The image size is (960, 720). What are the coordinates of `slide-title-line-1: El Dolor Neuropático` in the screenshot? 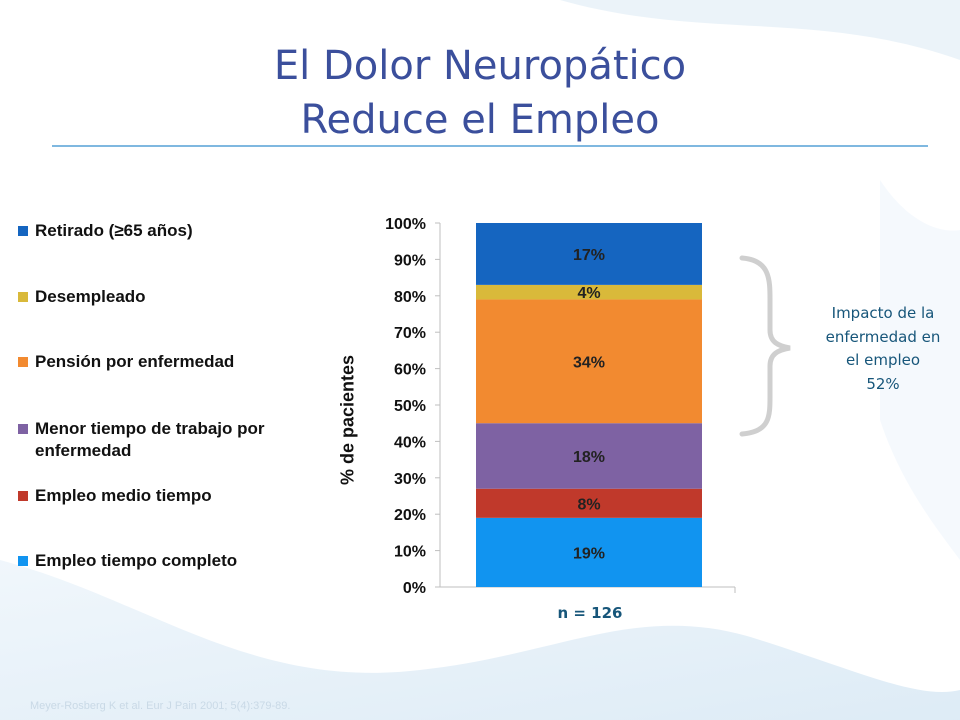 It's located at (480, 66).